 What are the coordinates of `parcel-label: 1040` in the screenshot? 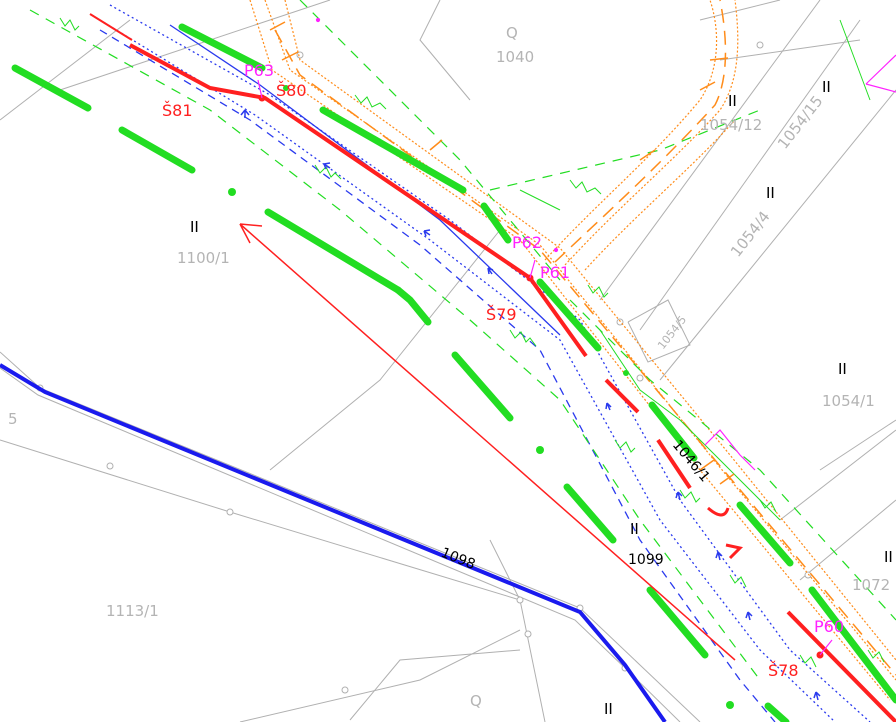 It's located at (515, 57).